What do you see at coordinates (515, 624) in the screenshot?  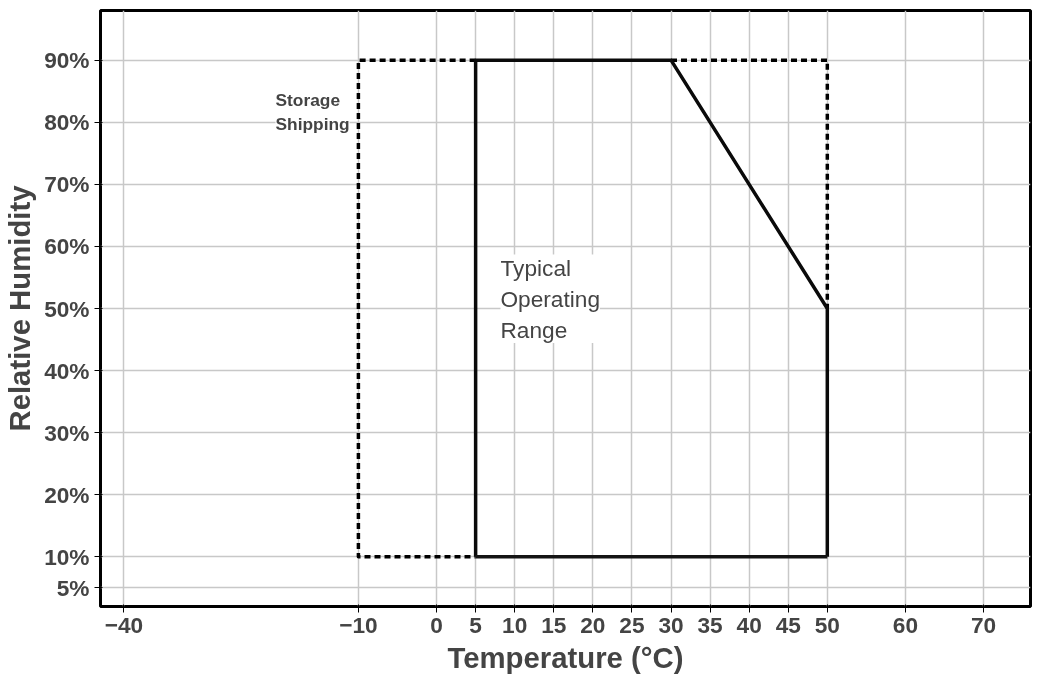 I see `x-tick-label: 10` at bounding box center [515, 624].